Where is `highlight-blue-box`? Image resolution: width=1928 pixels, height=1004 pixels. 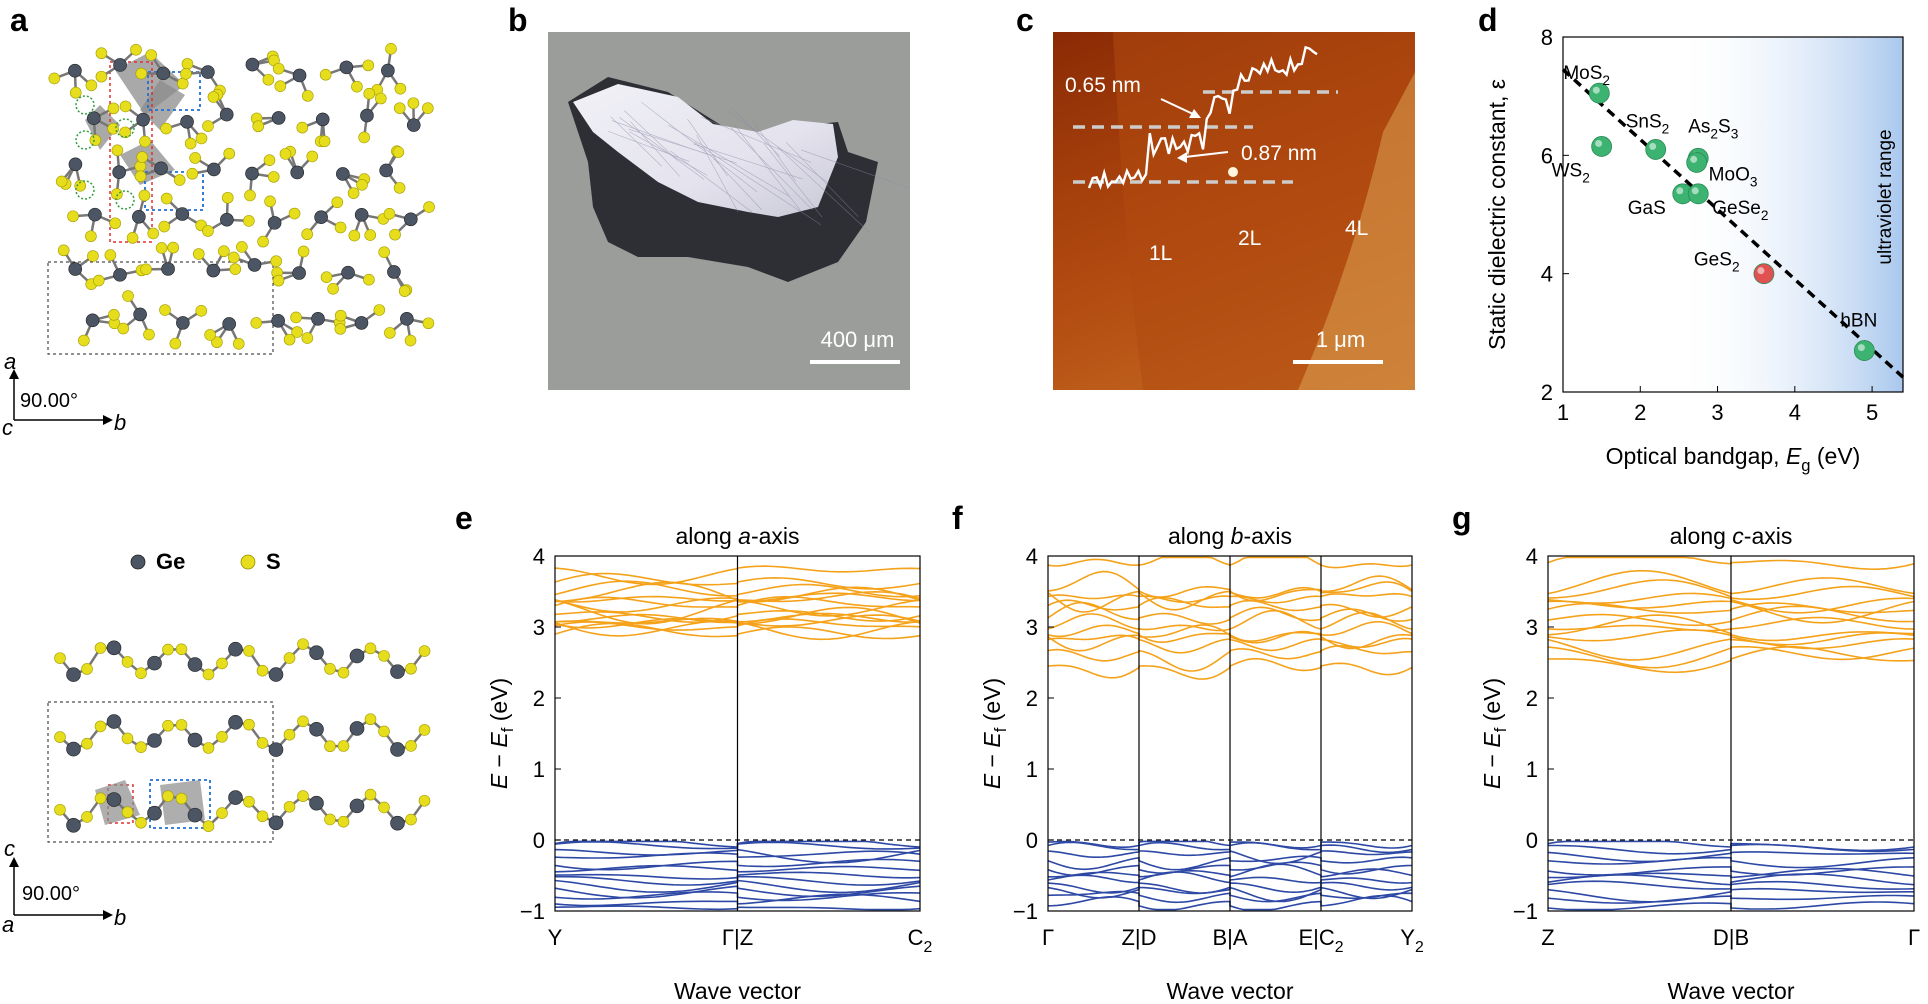 highlight-blue-box is located at coordinates (174, 91).